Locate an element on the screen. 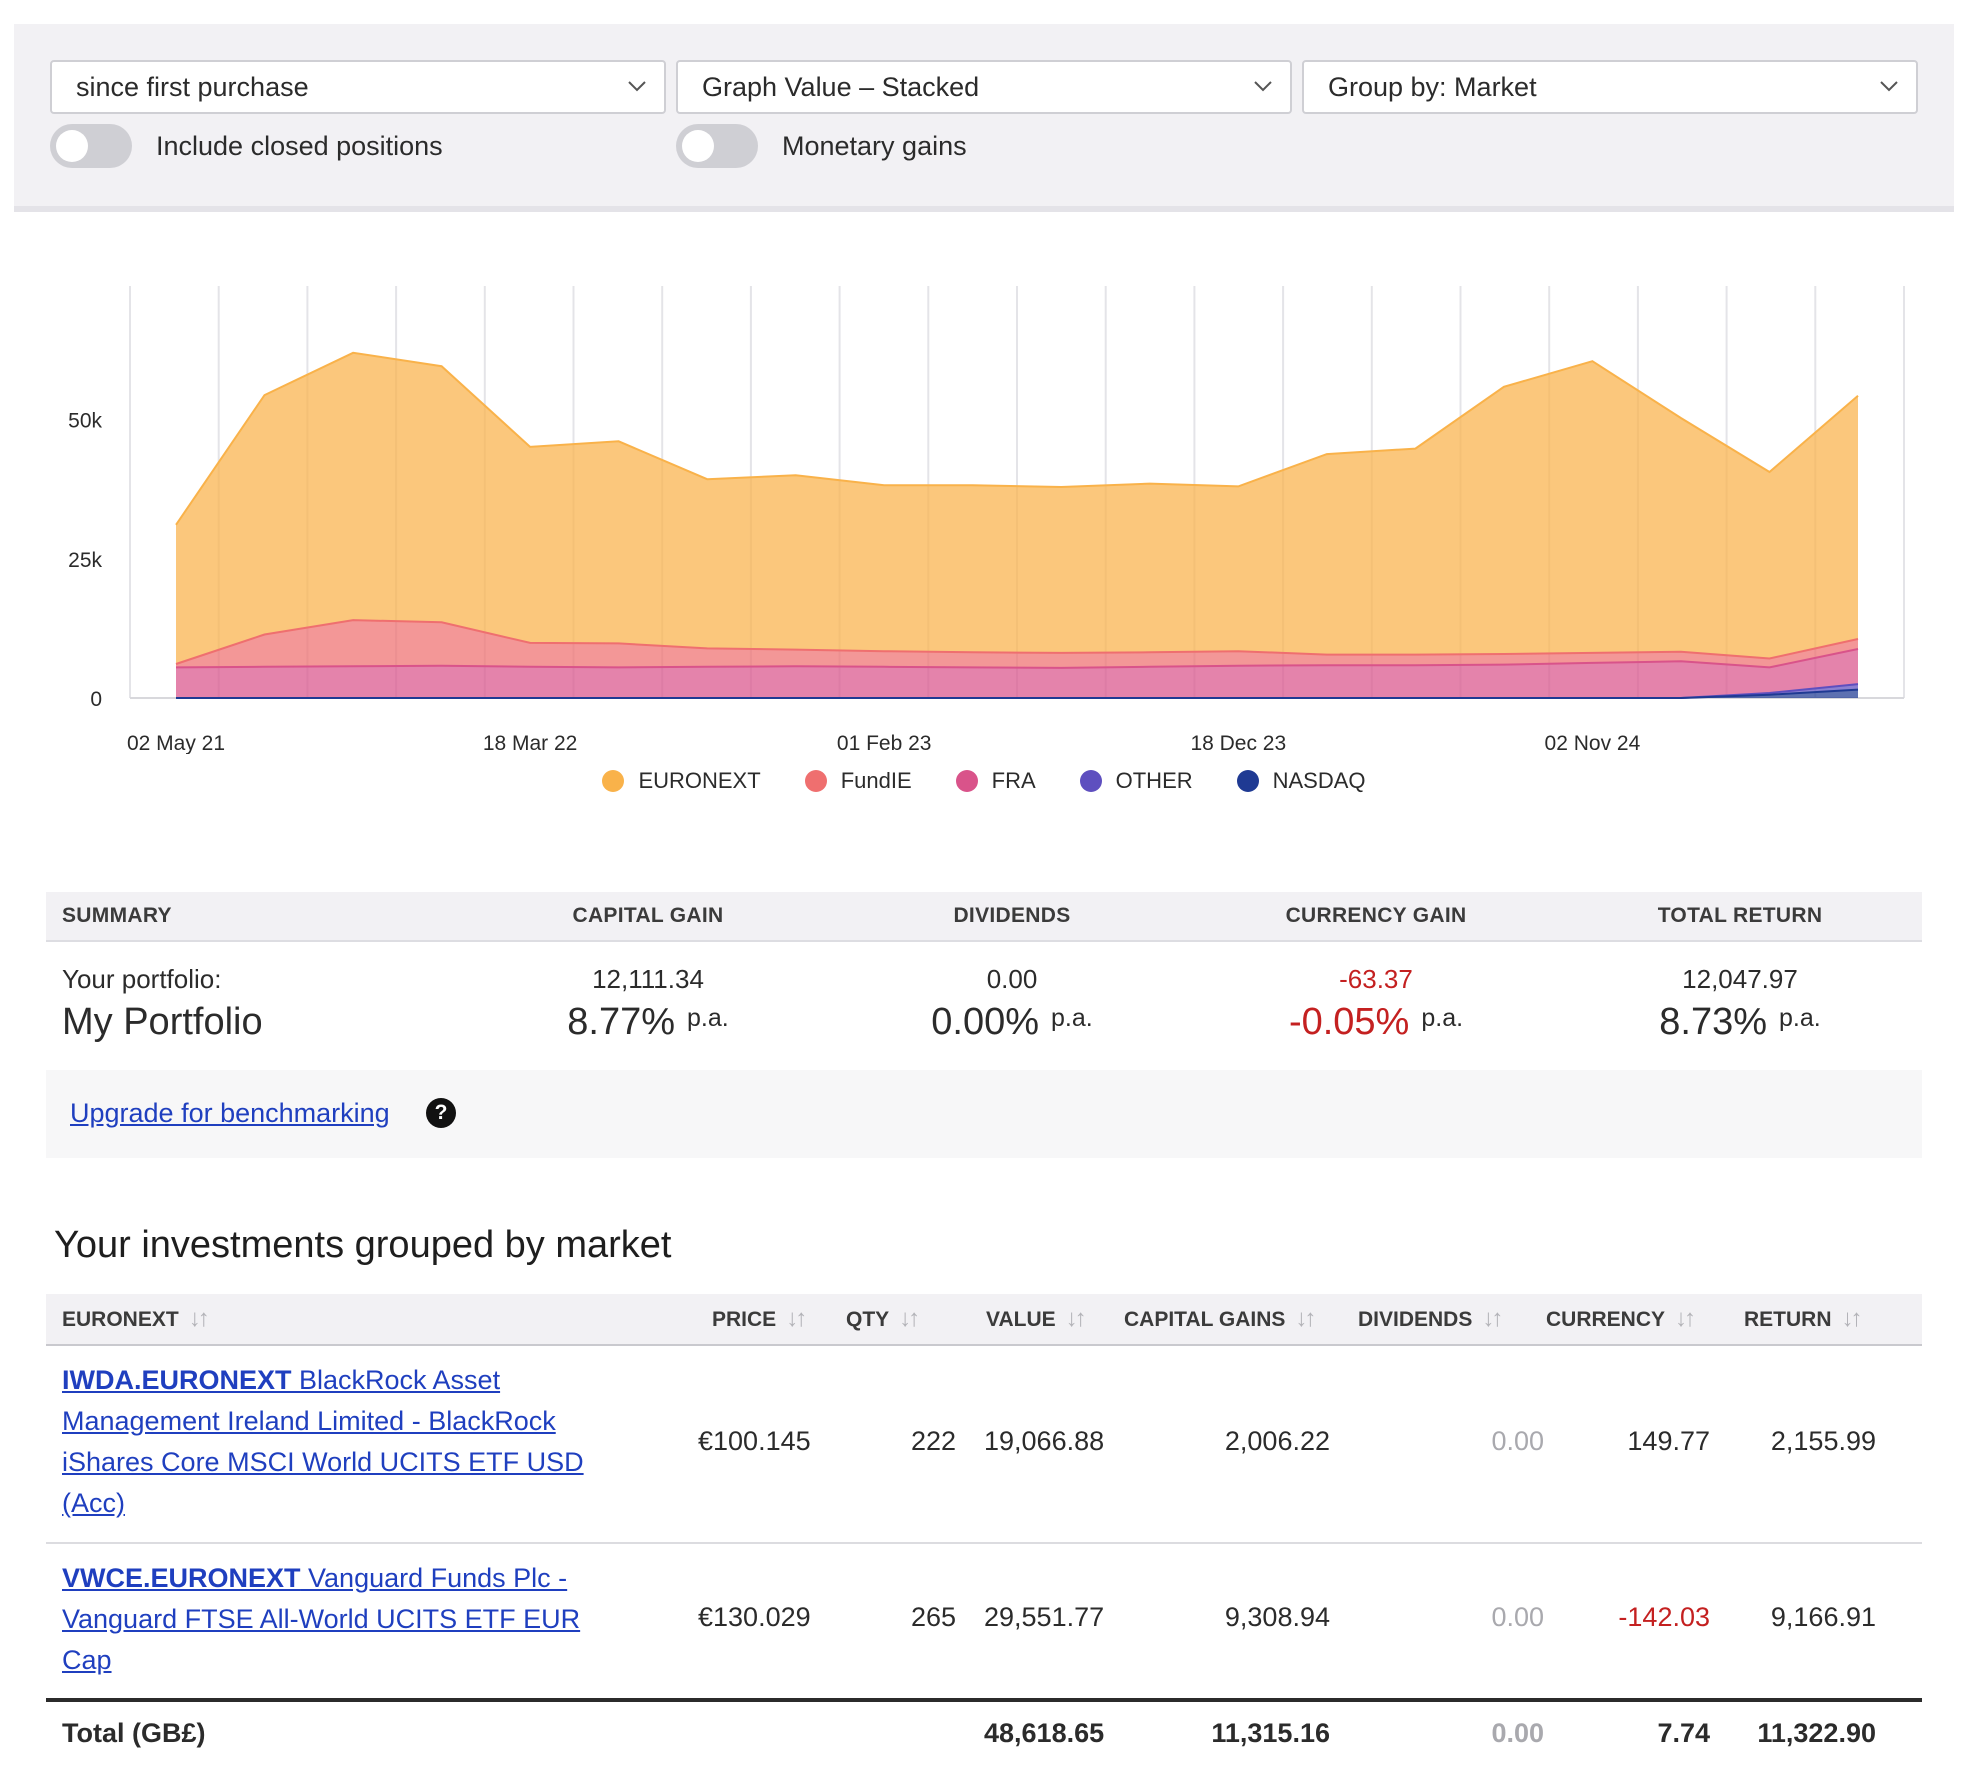 This screenshot has height=1780, width=1968. fund-name-link: Management Ireland Limited - BlackRock is located at coordinates (309, 1421).